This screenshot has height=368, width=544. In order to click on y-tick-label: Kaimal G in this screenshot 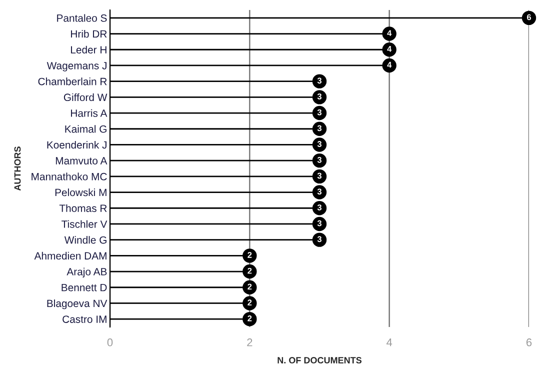, I will do `click(85, 129)`.